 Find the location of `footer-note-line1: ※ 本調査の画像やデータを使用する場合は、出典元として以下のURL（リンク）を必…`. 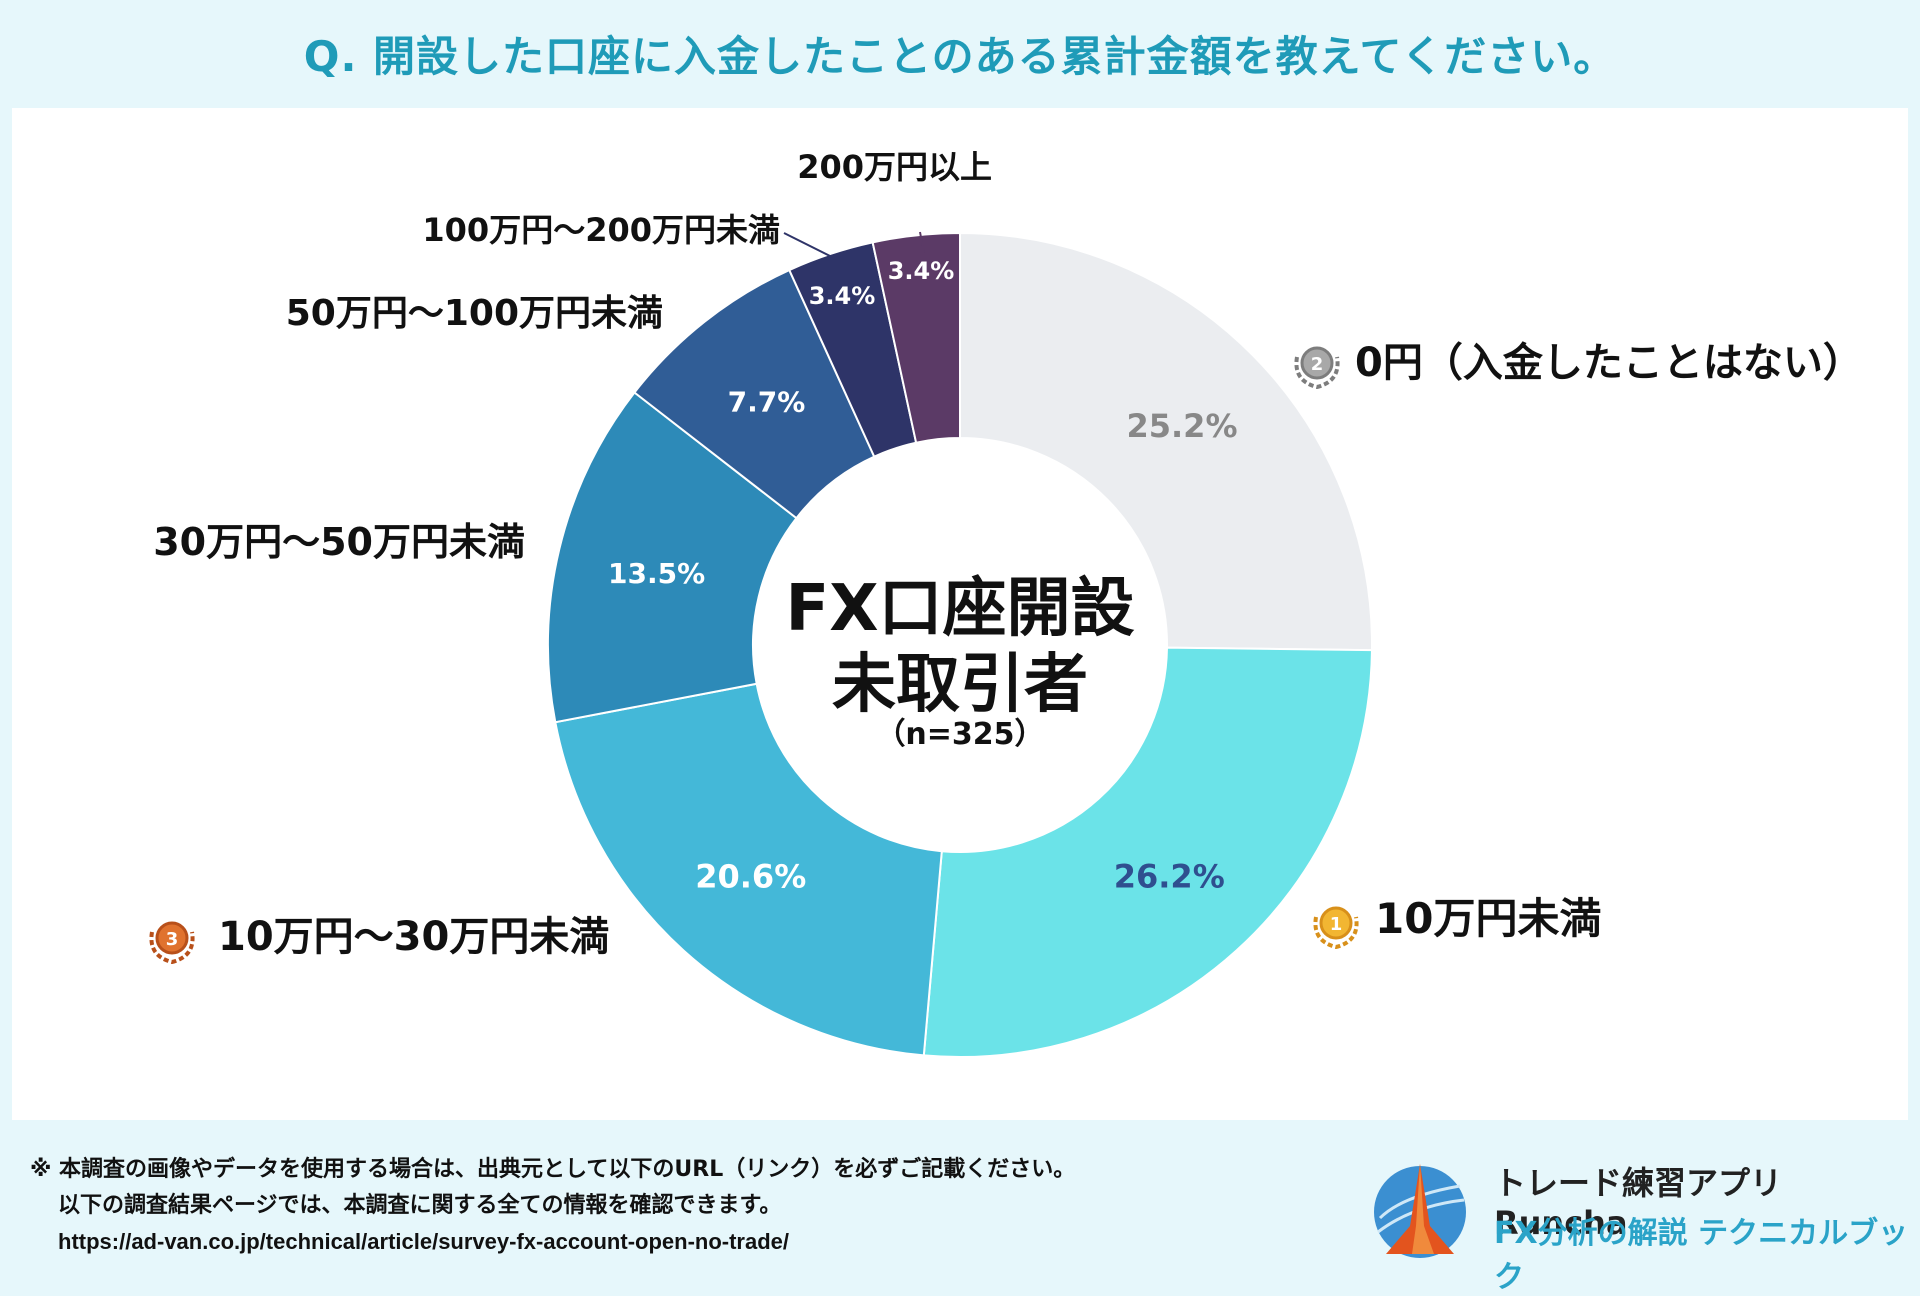

footer-note-line1: ※ 本調査の画像やデータを使用する場合は、出典元として以下のURL（リンク）を必… is located at coordinates (553, 1169).